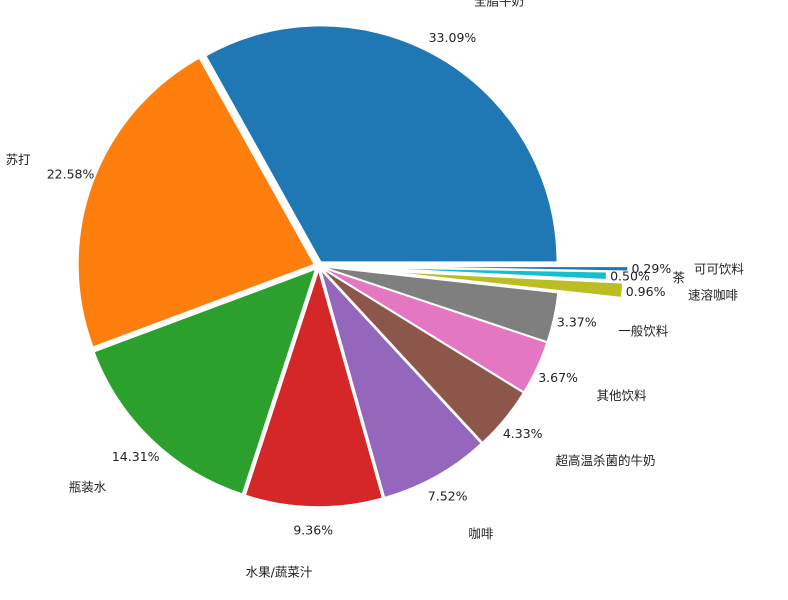  Describe the element at coordinates (481, 533) in the screenshot. I see `slice-label: 咖啡` at that location.